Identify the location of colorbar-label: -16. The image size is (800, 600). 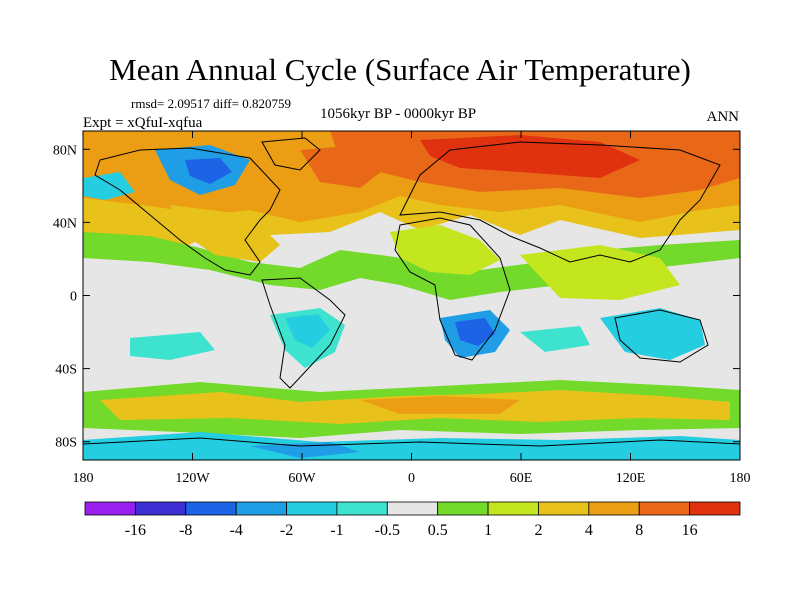
(135, 530).